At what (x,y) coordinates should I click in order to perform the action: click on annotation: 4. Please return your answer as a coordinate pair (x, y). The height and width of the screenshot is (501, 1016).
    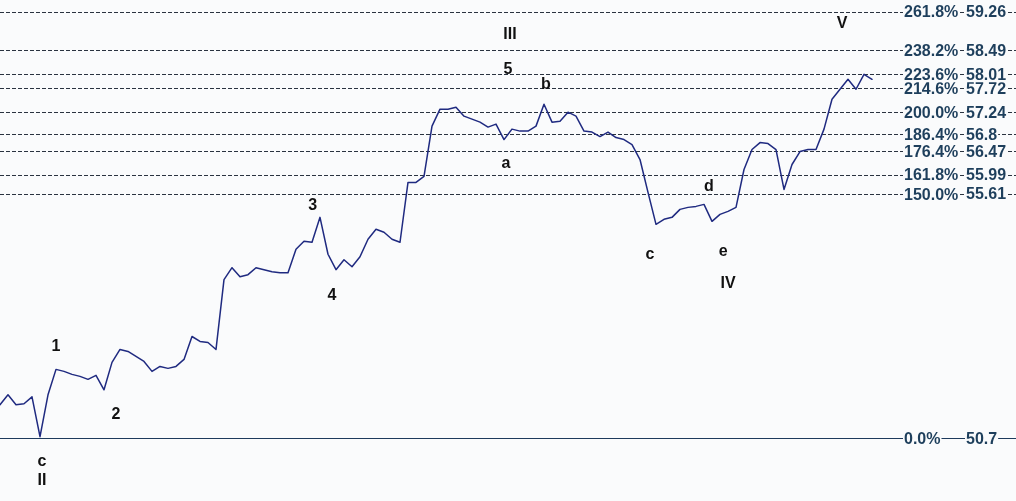
    Looking at the image, I should click on (332, 294).